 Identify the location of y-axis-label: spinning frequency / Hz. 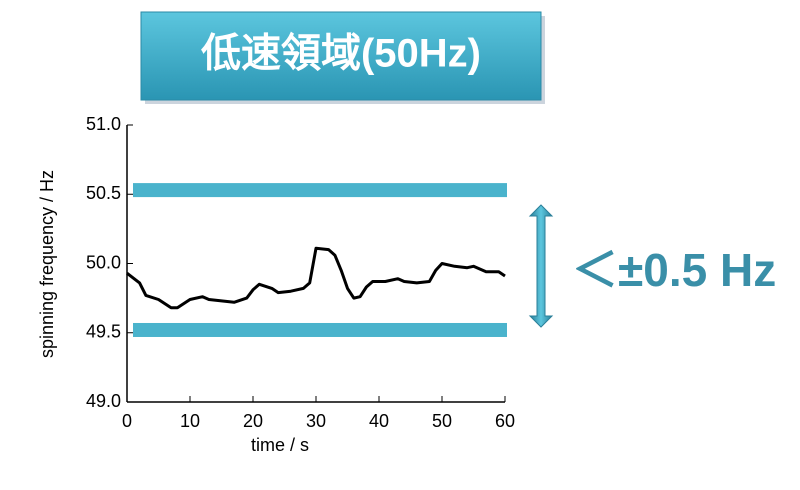
(47, 264).